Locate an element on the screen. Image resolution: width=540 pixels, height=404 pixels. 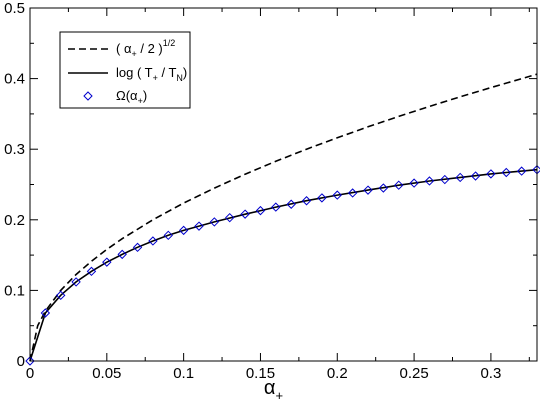
y-tick-label: 0 is located at coordinates (21, 361).